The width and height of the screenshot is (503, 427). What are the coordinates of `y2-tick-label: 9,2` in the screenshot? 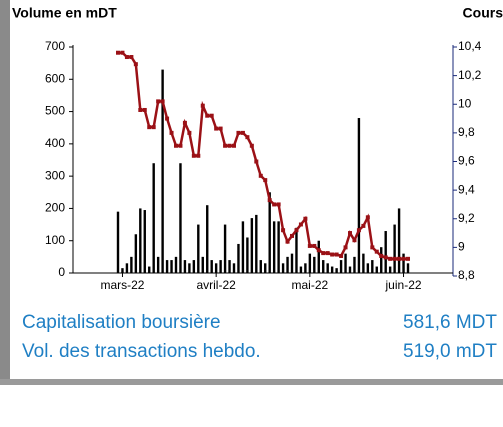 It's located at (466, 218).